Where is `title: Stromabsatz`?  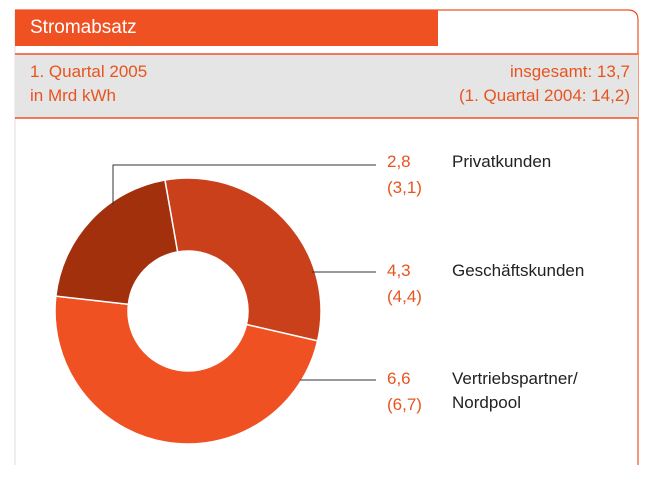 title: Stromabsatz is located at coordinates (83, 27).